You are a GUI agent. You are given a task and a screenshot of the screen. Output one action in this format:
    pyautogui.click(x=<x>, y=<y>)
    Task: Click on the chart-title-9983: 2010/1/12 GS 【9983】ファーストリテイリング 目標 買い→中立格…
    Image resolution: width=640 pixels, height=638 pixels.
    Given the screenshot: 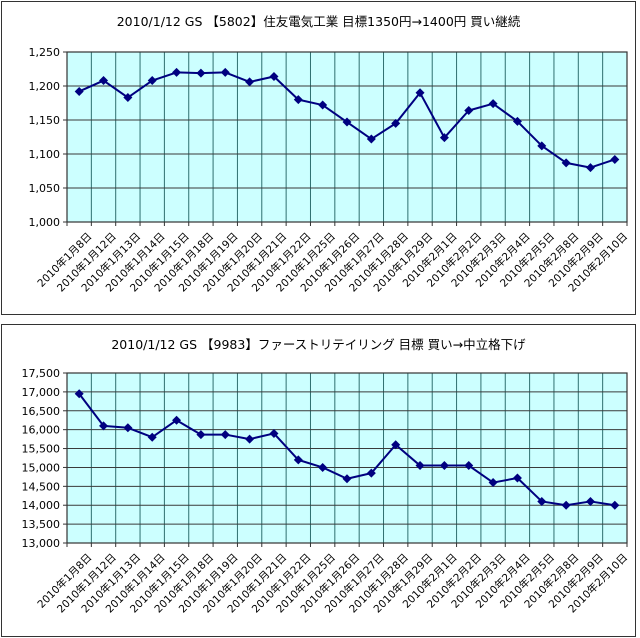 What is the action you would take?
    pyautogui.click(x=318, y=344)
    